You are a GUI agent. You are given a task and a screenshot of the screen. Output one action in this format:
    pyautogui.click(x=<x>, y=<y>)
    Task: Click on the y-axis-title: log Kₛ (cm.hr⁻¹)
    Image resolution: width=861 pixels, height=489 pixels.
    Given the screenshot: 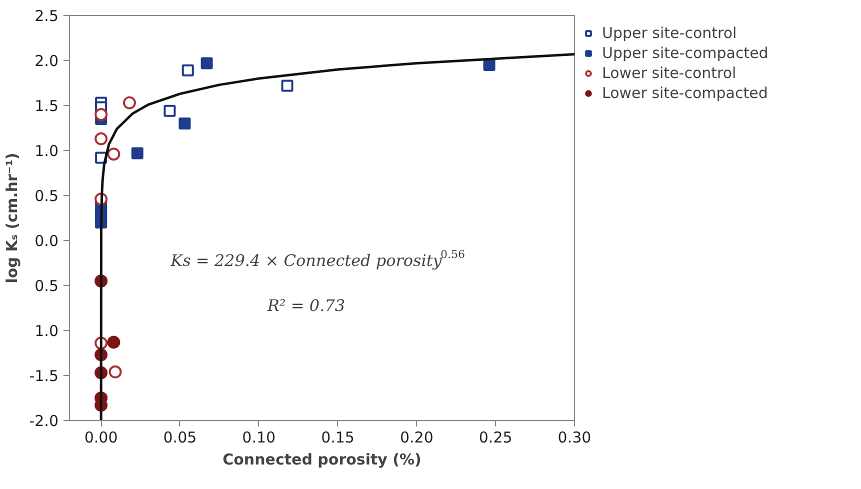 What is the action you would take?
    pyautogui.click(x=12, y=218)
    